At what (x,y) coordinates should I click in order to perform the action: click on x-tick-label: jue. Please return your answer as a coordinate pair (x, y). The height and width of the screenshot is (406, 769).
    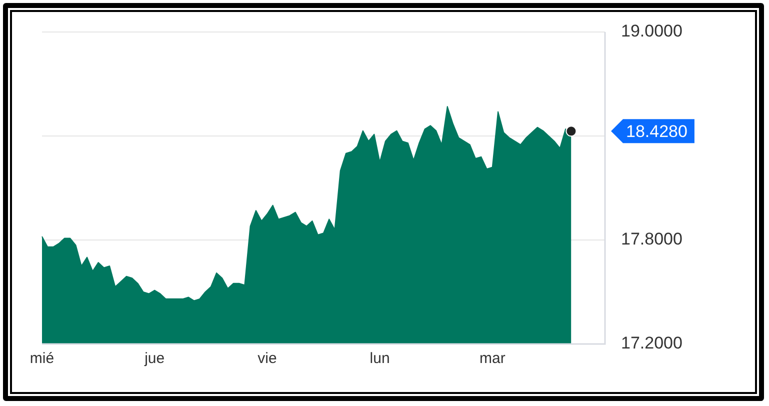
    Looking at the image, I should click on (154, 359).